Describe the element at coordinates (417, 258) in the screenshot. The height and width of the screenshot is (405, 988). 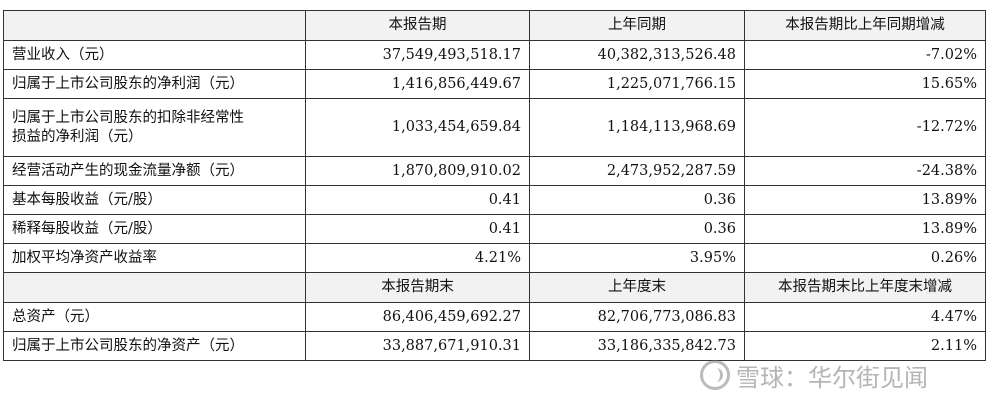
I see `current-value: 4.21%` at that location.